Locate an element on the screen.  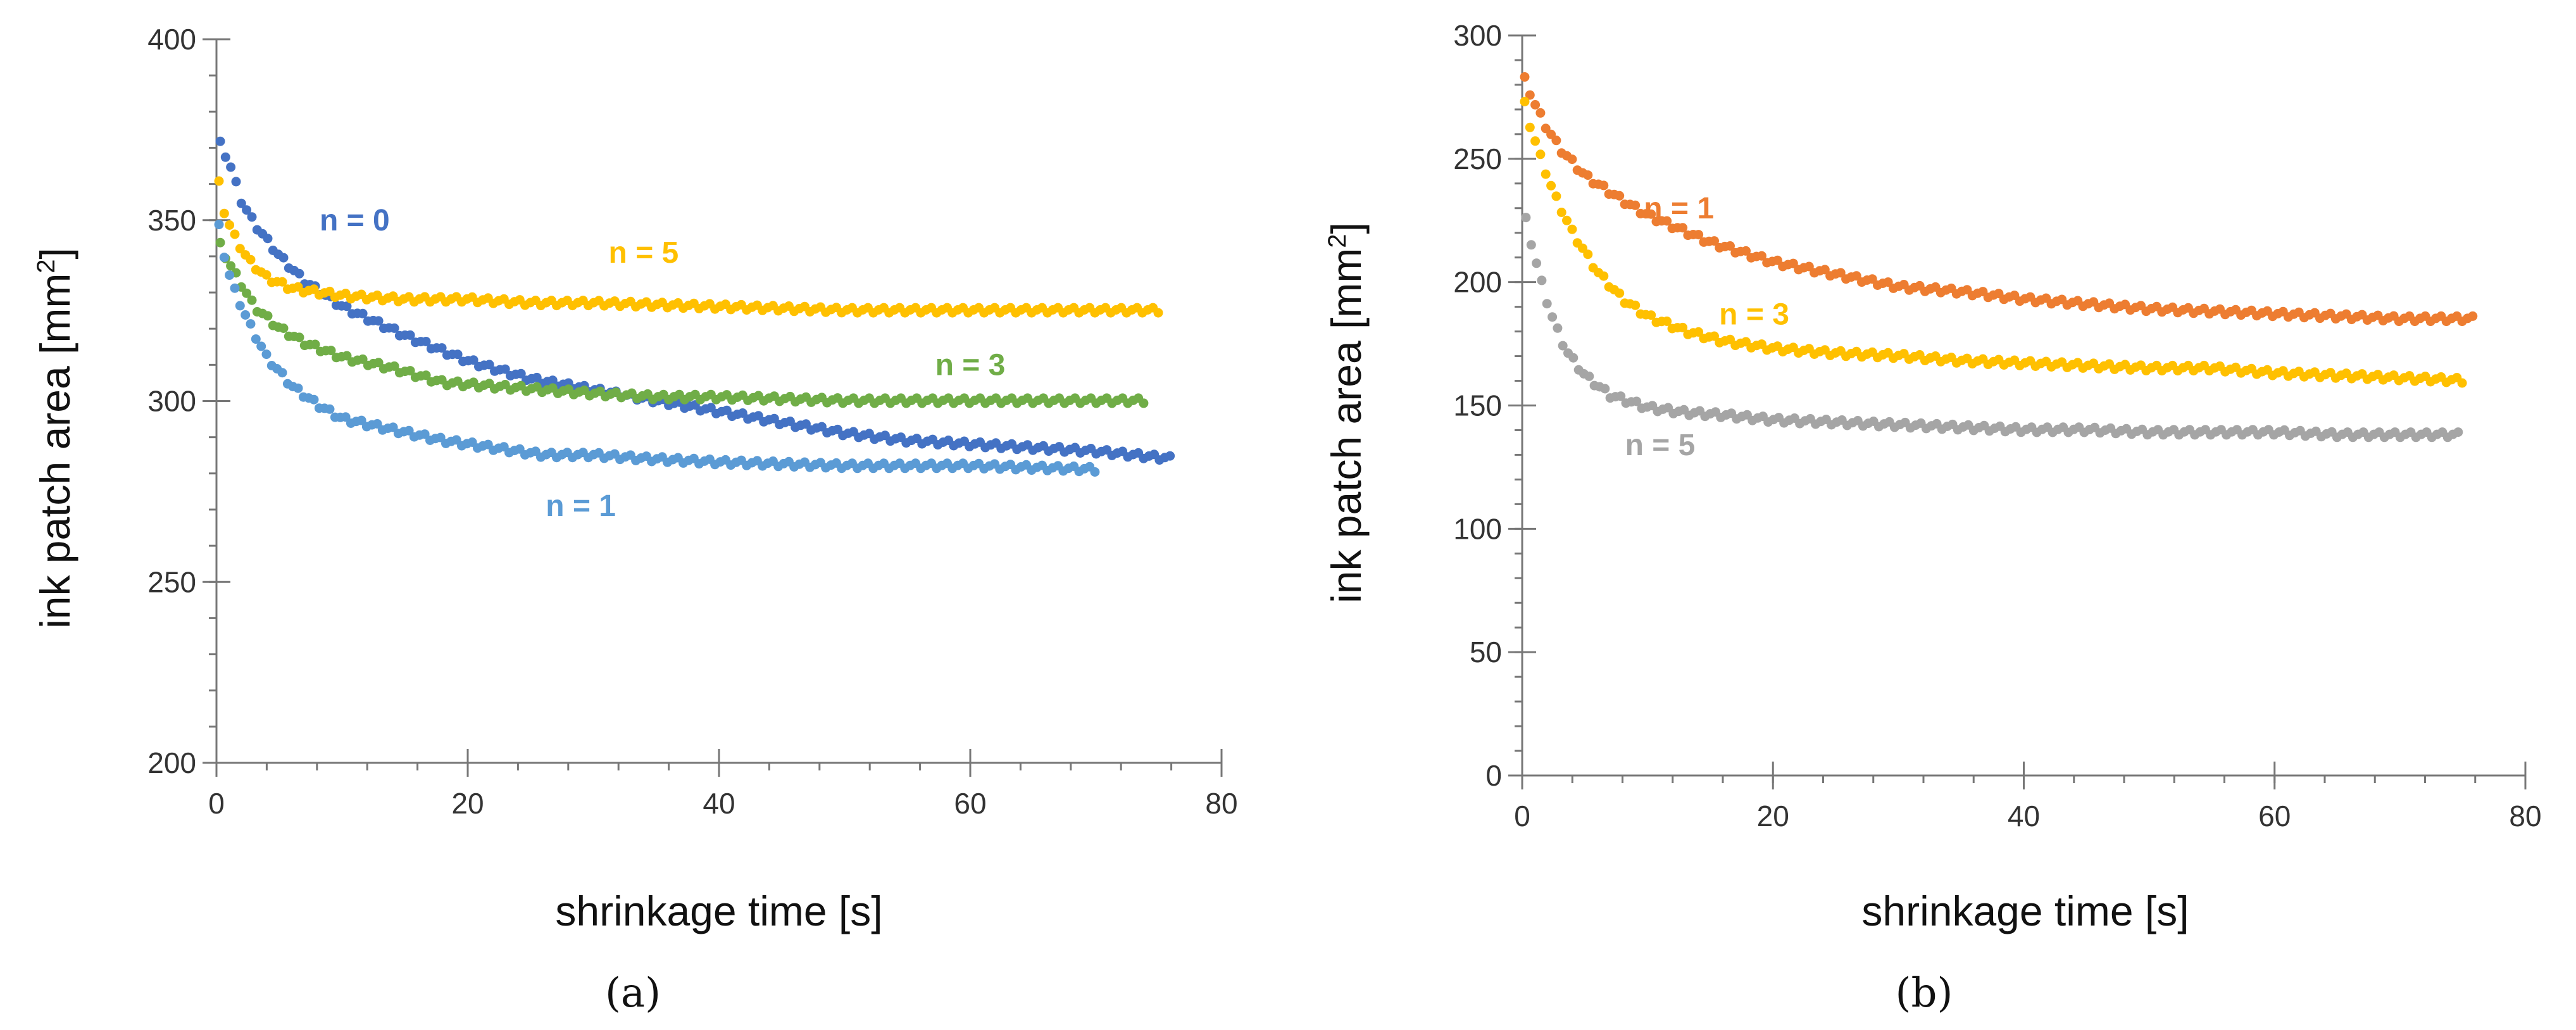
y-tick-label-a: 350 is located at coordinates (171, 221).